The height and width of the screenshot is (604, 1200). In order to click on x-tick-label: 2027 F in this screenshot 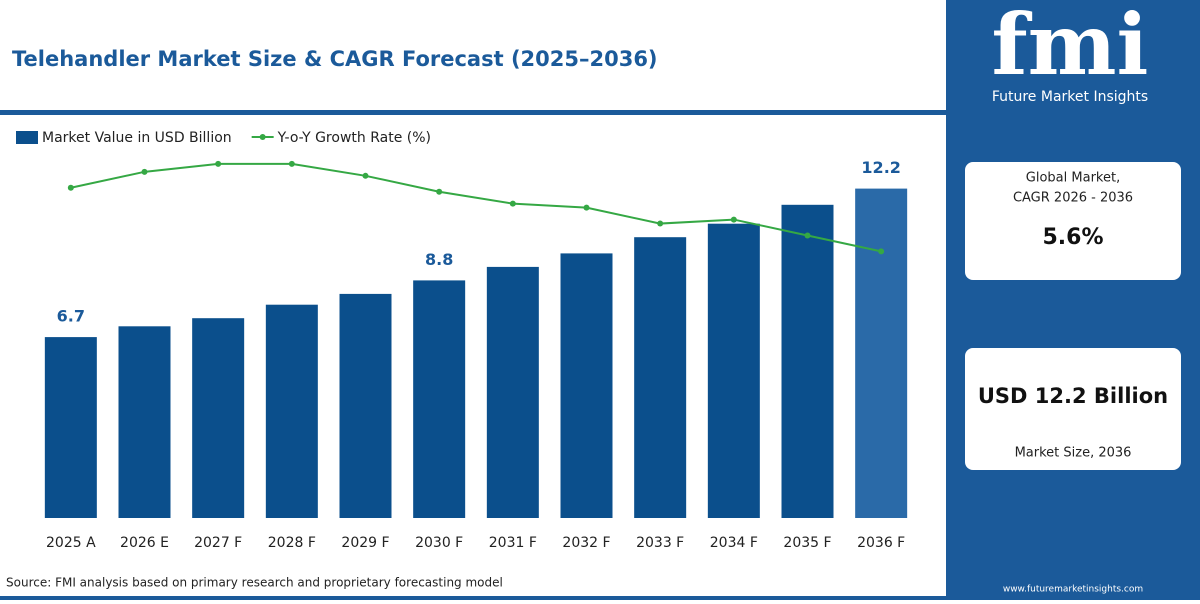, I will do `click(218, 543)`.